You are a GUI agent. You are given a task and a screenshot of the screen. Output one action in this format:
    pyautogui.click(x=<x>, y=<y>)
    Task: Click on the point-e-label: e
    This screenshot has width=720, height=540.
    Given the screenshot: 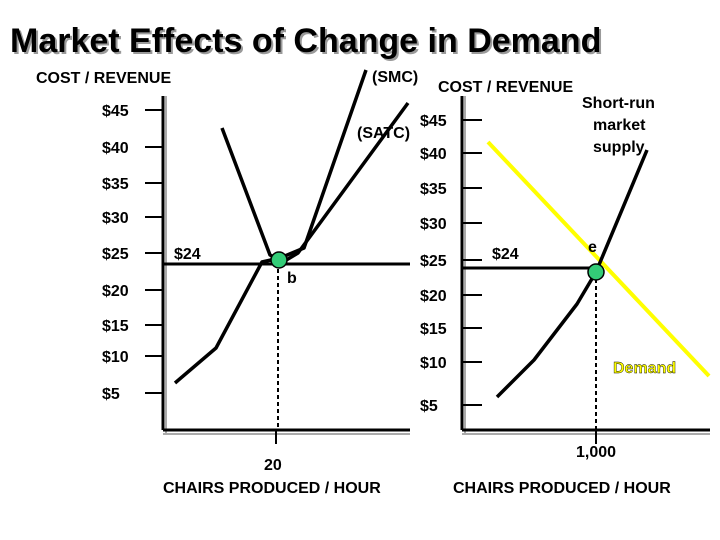 What is the action you would take?
    pyautogui.click(x=592, y=247)
    